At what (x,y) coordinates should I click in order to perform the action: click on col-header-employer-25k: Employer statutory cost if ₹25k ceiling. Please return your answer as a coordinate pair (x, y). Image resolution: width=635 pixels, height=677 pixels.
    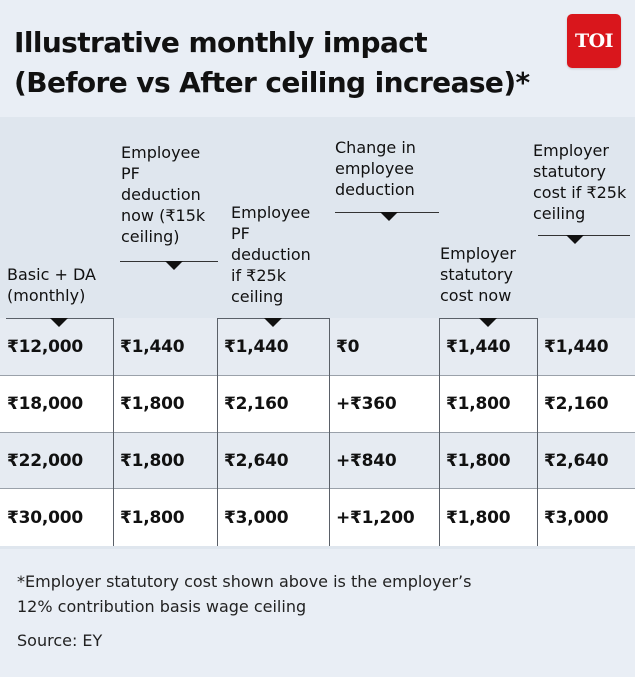
    Looking at the image, I should click on (579, 182).